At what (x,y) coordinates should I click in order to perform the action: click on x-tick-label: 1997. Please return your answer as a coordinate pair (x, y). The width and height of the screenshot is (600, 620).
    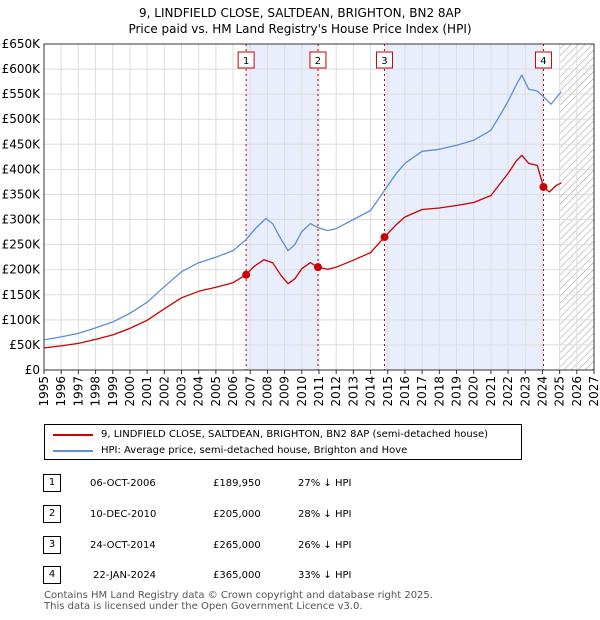
    Looking at the image, I should click on (78, 391).